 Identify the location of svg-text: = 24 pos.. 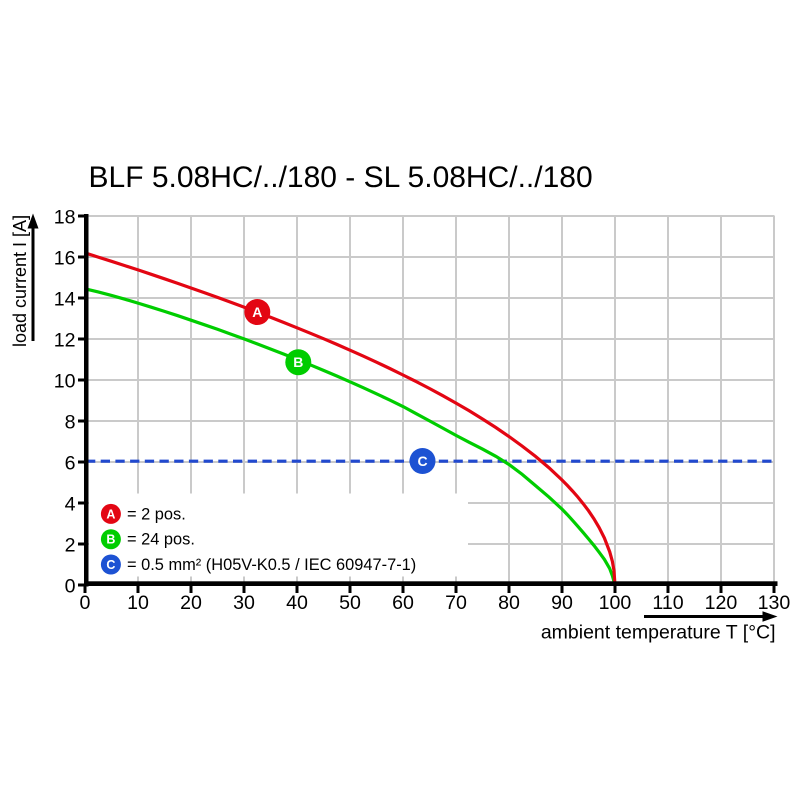
(161, 540).